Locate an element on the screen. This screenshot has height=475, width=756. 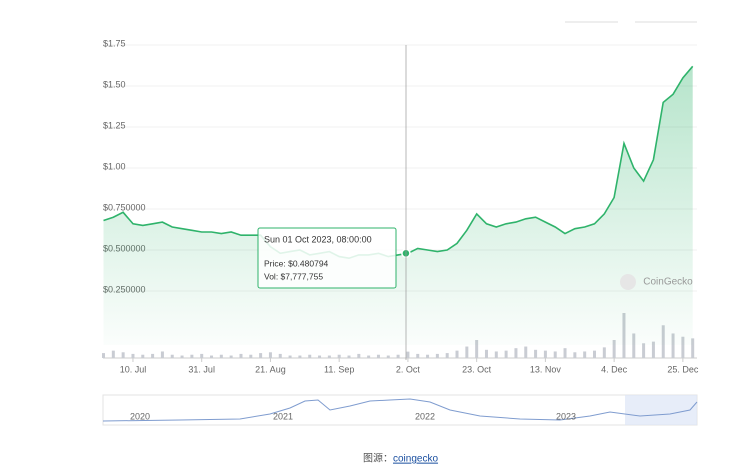
y-tick-label: $0.750000 is located at coordinates (124, 207).